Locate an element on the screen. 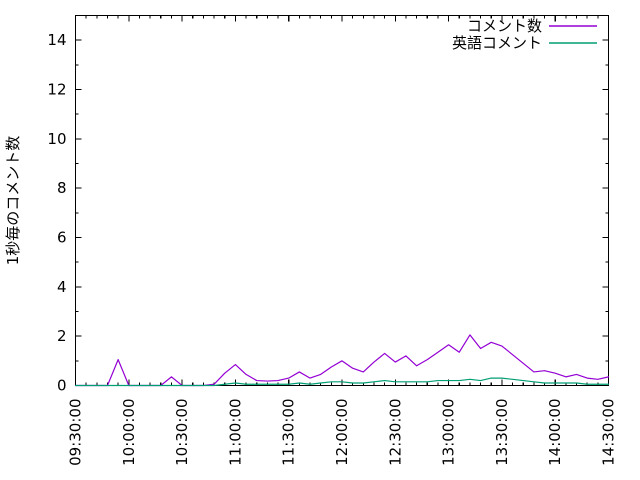 This screenshot has height=480, width=640. y-axis-title: 1秒毎のコメント数 is located at coordinates (13, 201).